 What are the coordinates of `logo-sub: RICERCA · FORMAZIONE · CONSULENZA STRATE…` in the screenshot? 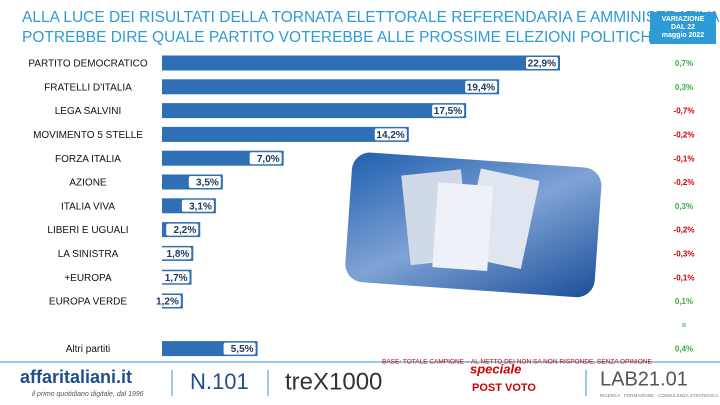 It's located at (659, 395).